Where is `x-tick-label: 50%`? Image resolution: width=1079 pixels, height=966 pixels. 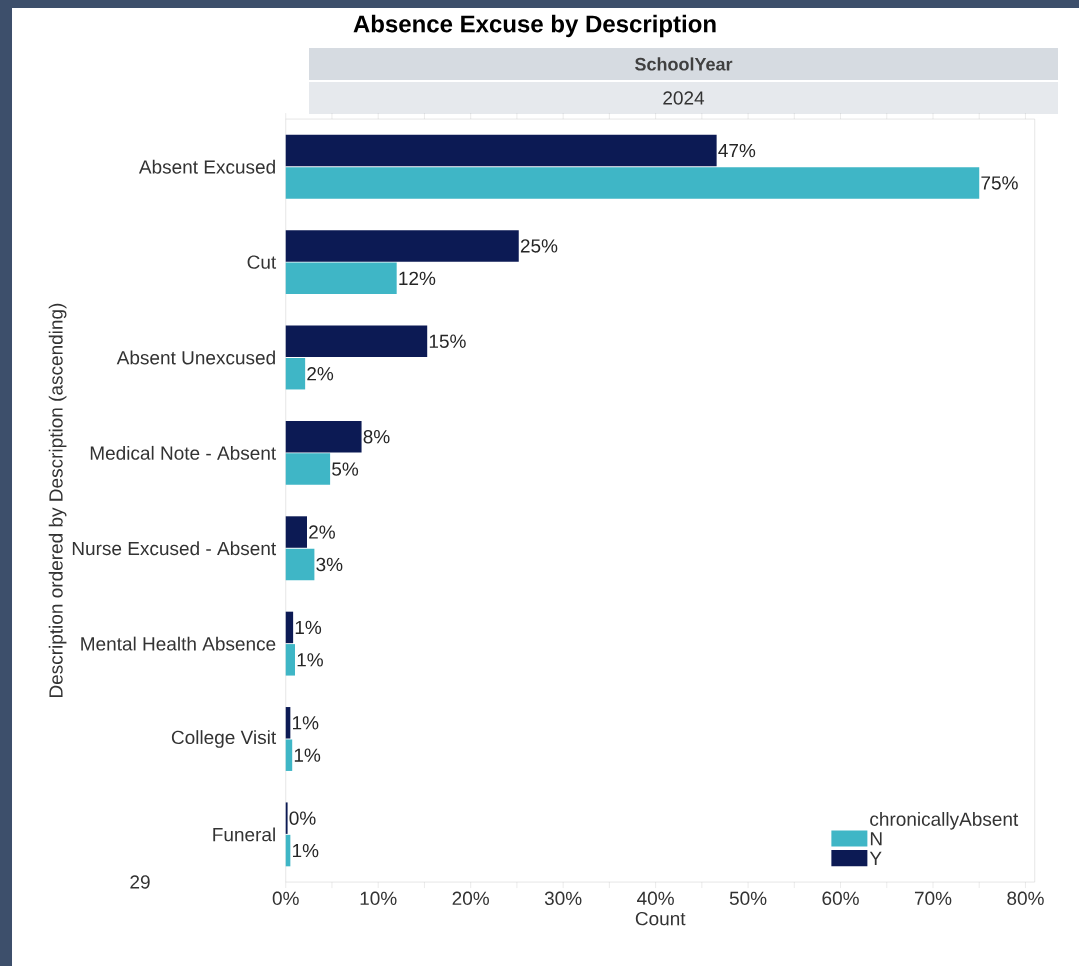 x-tick-label: 50% is located at coordinates (748, 898).